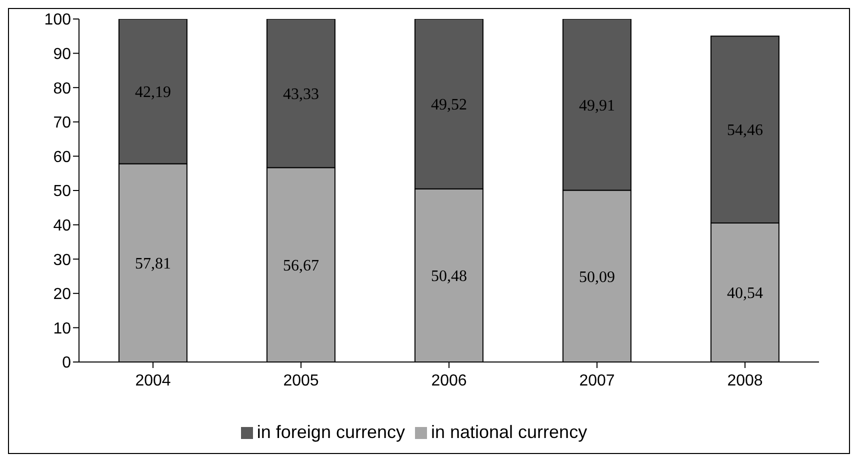  What do you see at coordinates (153, 381) in the screenshot?
I see `x-tick-label: 2004` at bounding box center [153, 381].